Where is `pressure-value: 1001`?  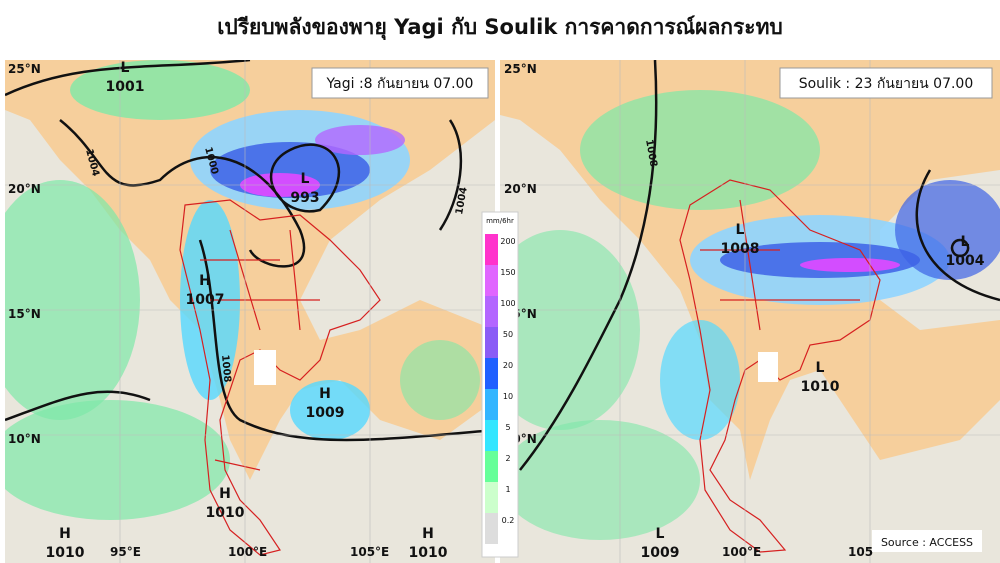
pressure-value: 1001 is located at coordinates (125, 87).